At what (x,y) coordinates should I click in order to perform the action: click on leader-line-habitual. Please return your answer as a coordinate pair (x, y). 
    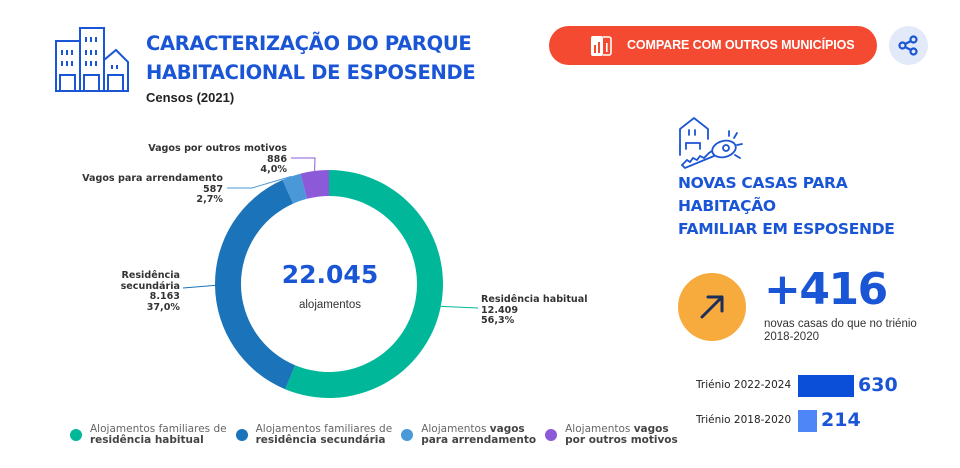
    Looking at the image, I should click on (459, 307).